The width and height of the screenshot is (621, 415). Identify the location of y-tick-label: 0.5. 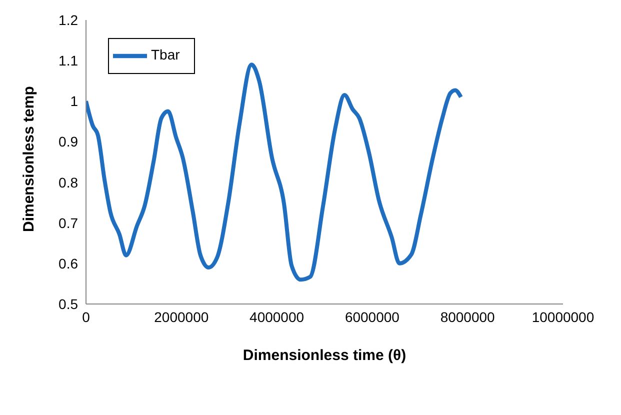
(68, 304).